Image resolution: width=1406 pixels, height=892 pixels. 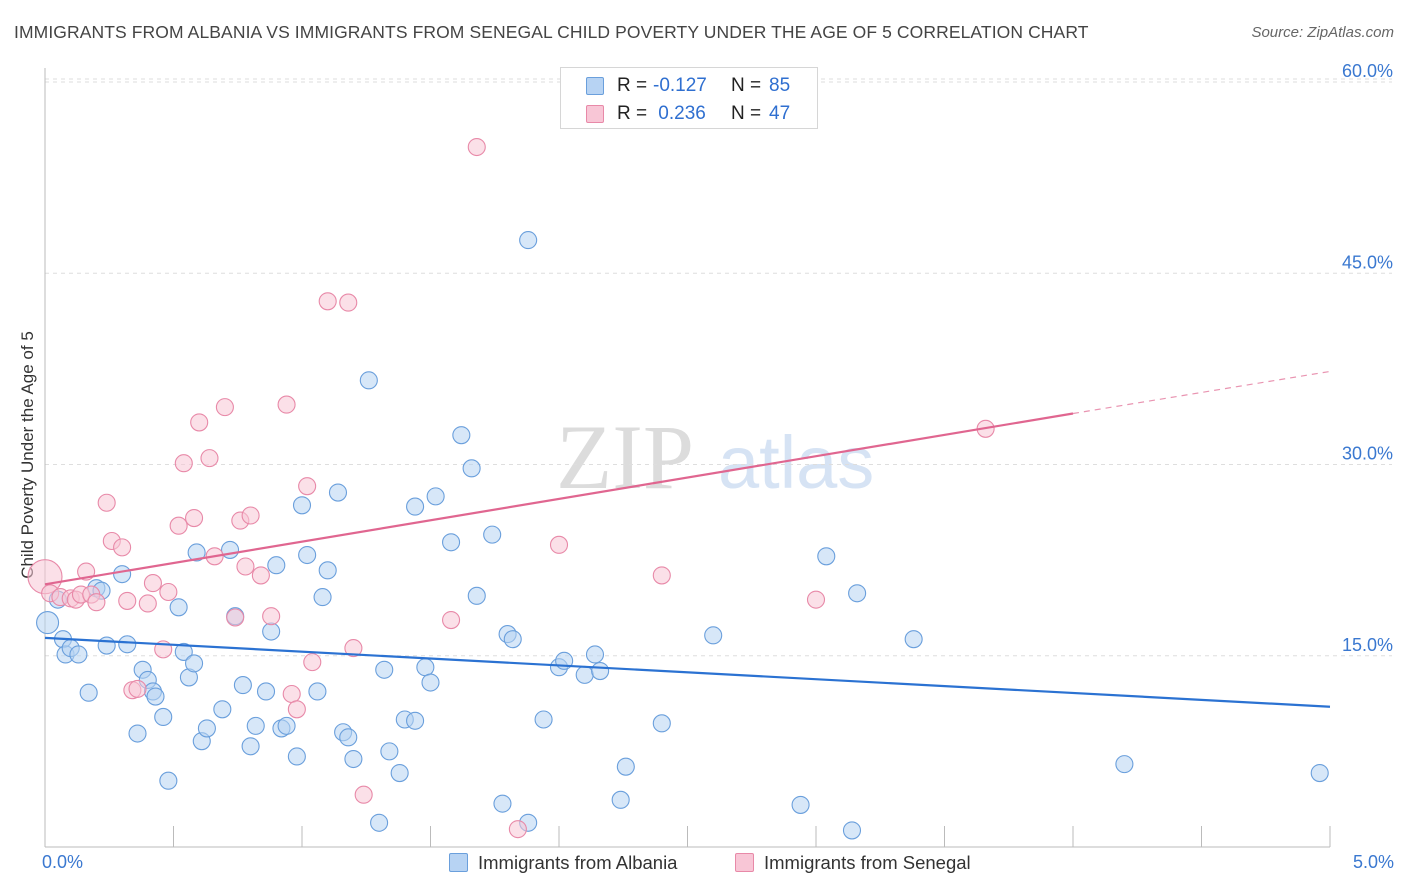 I want to click on legend-item-senegal: Immigrants from Senegal, so click(x=853, y=863).